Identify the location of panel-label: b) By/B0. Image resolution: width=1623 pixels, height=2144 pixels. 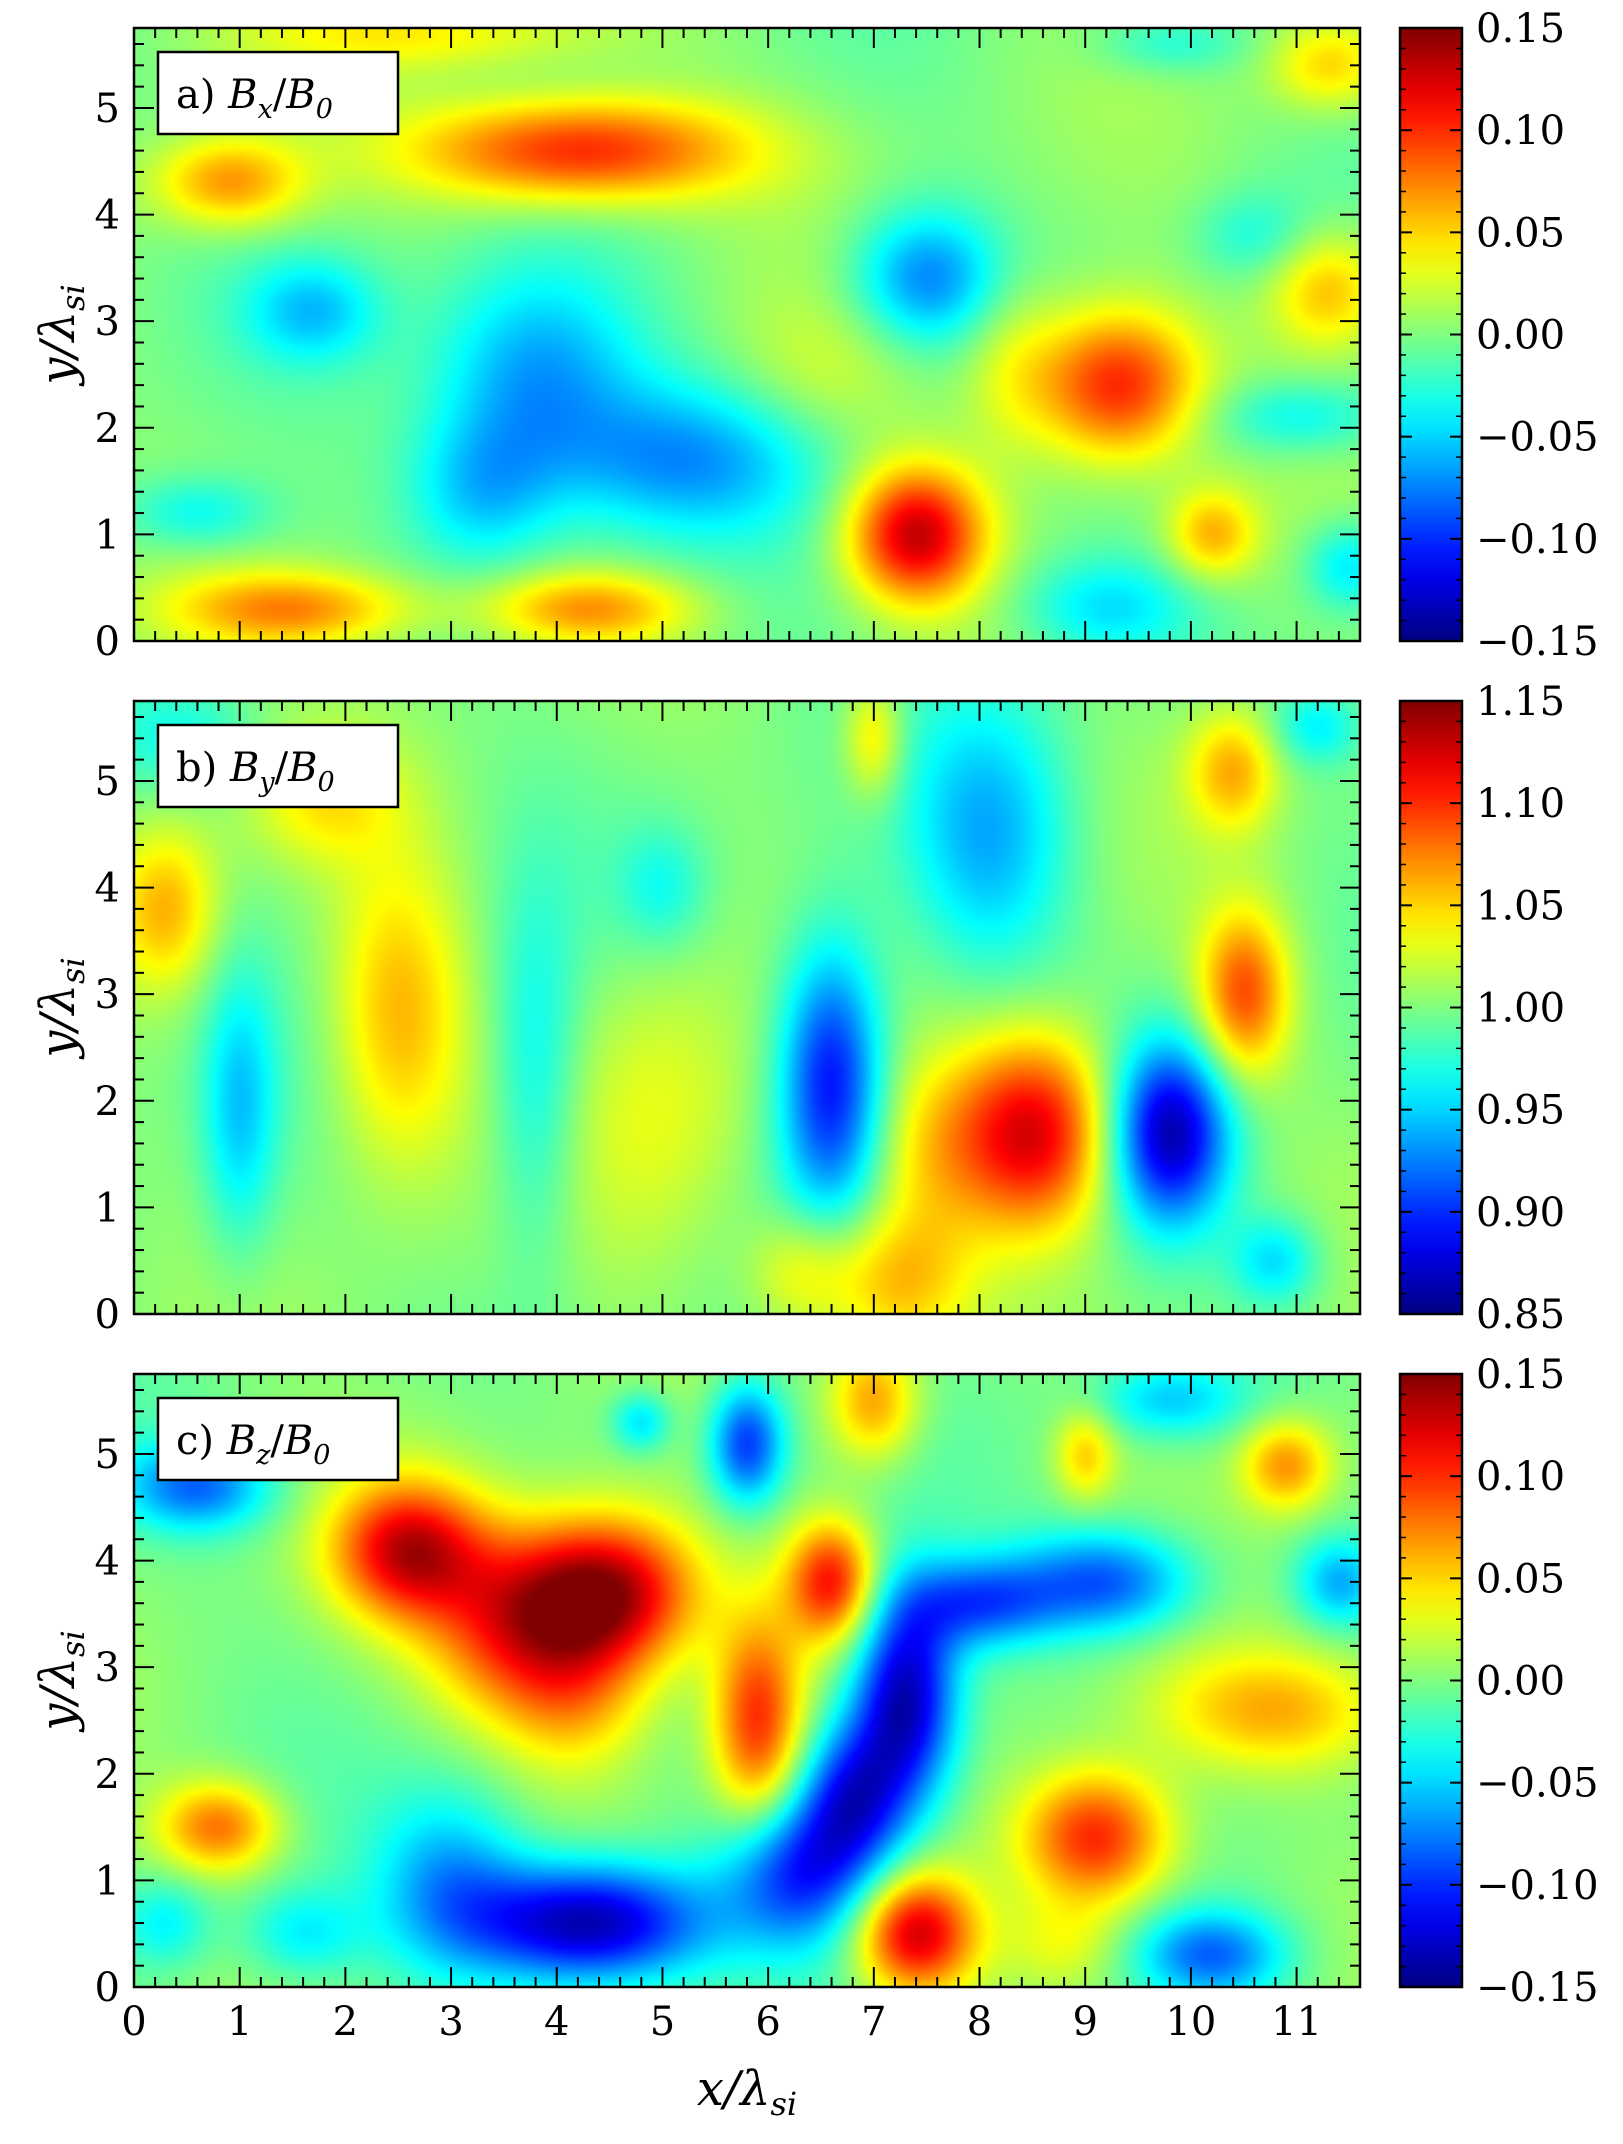
(255, 771).